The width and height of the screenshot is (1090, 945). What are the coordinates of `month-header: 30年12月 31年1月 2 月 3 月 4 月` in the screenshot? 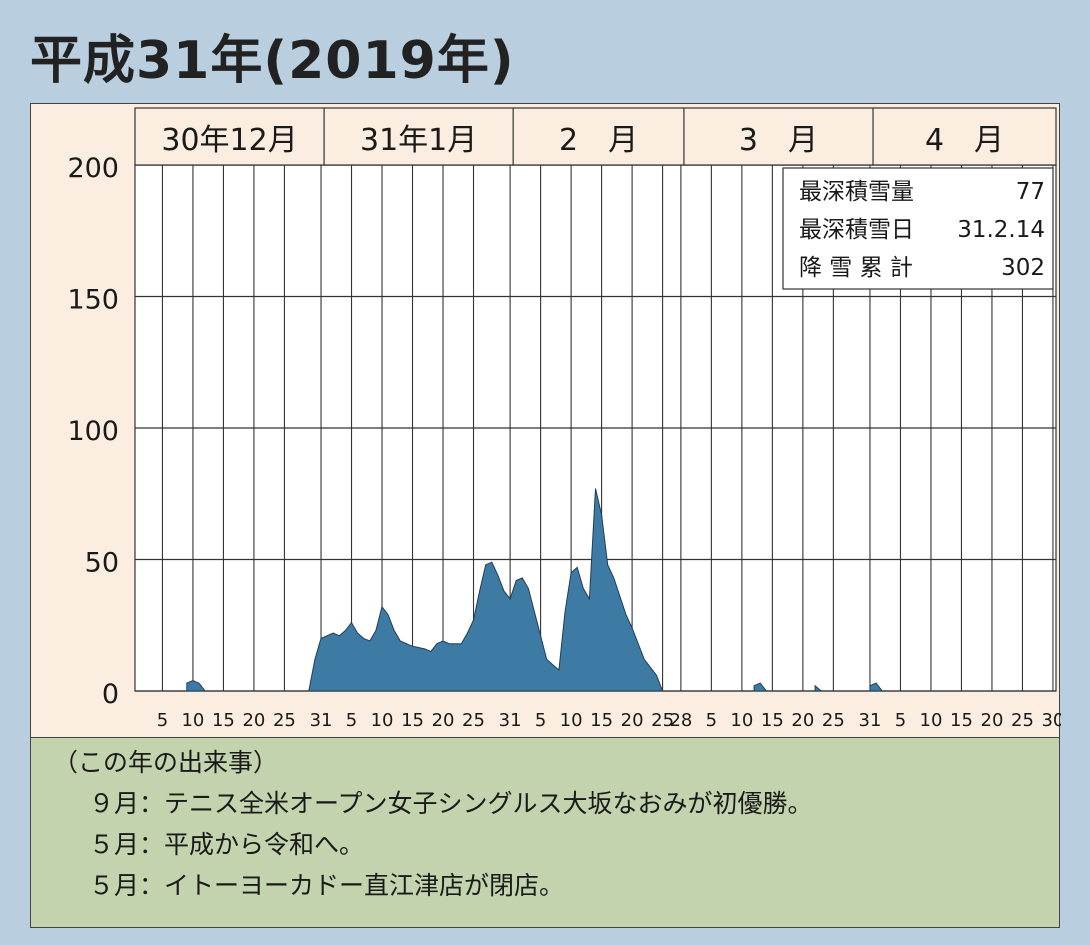 It's located at (595, 136).